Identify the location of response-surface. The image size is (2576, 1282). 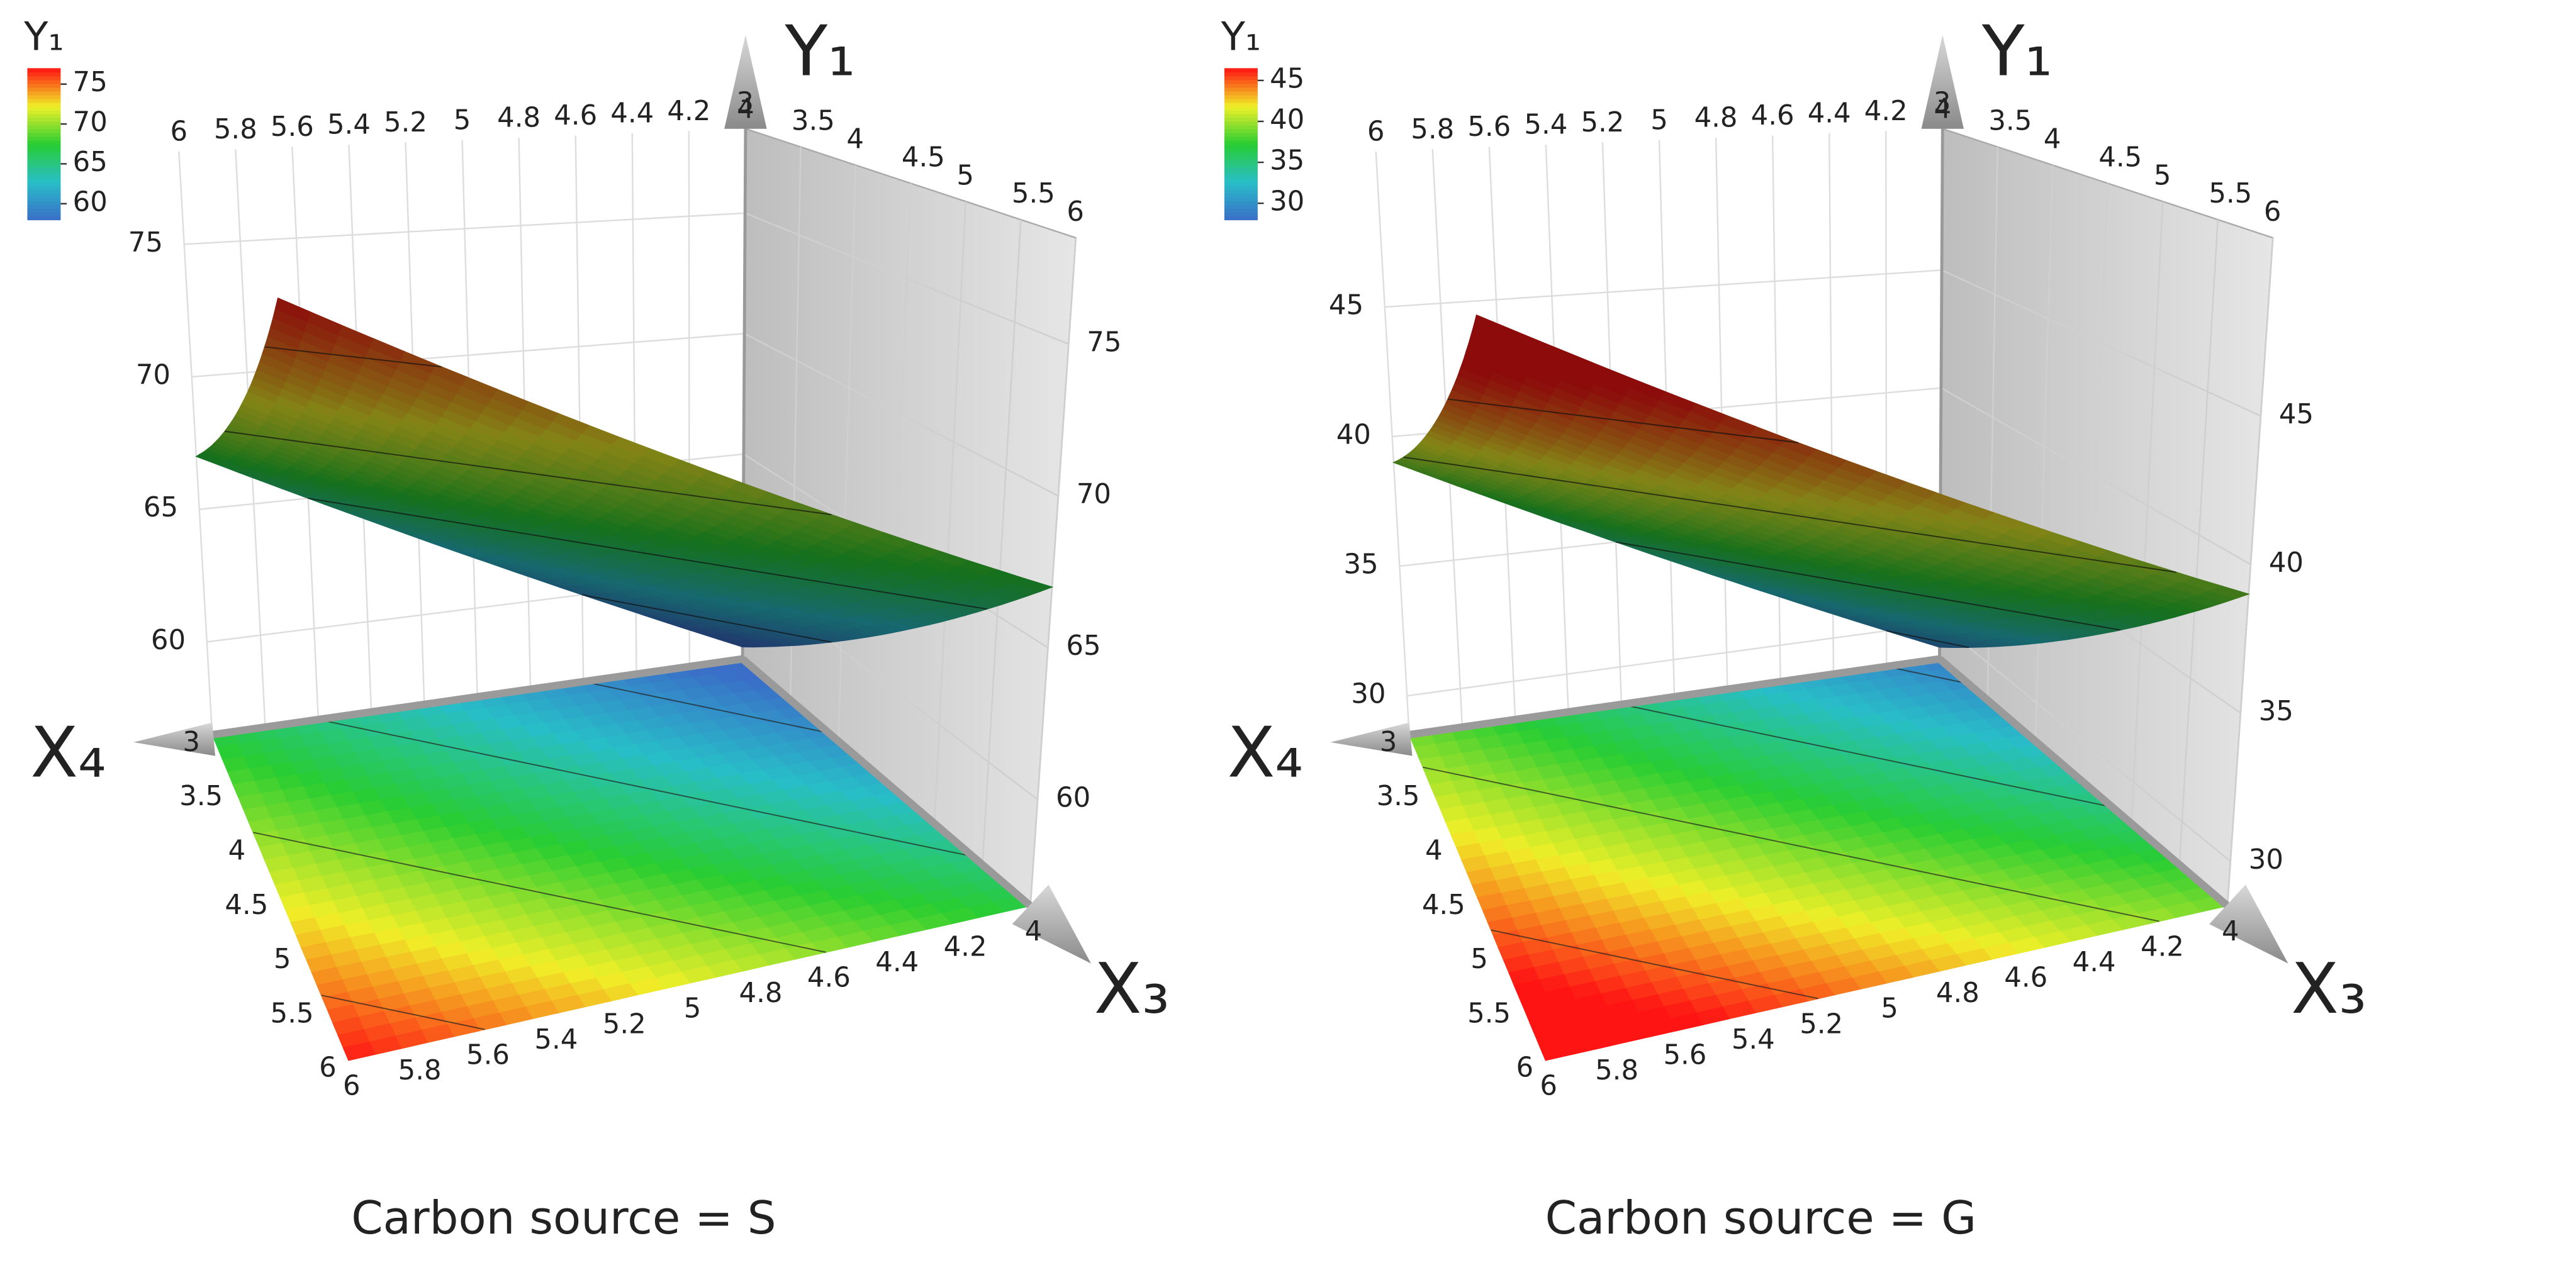
(624, 472).